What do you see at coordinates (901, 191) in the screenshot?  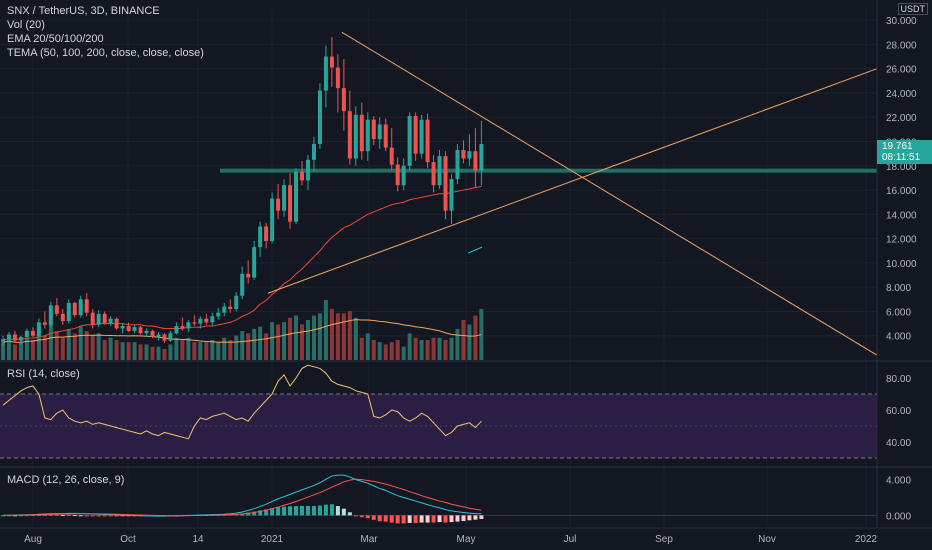 I see `price-tick-label: 16.000` at bounding box center [901, 191].